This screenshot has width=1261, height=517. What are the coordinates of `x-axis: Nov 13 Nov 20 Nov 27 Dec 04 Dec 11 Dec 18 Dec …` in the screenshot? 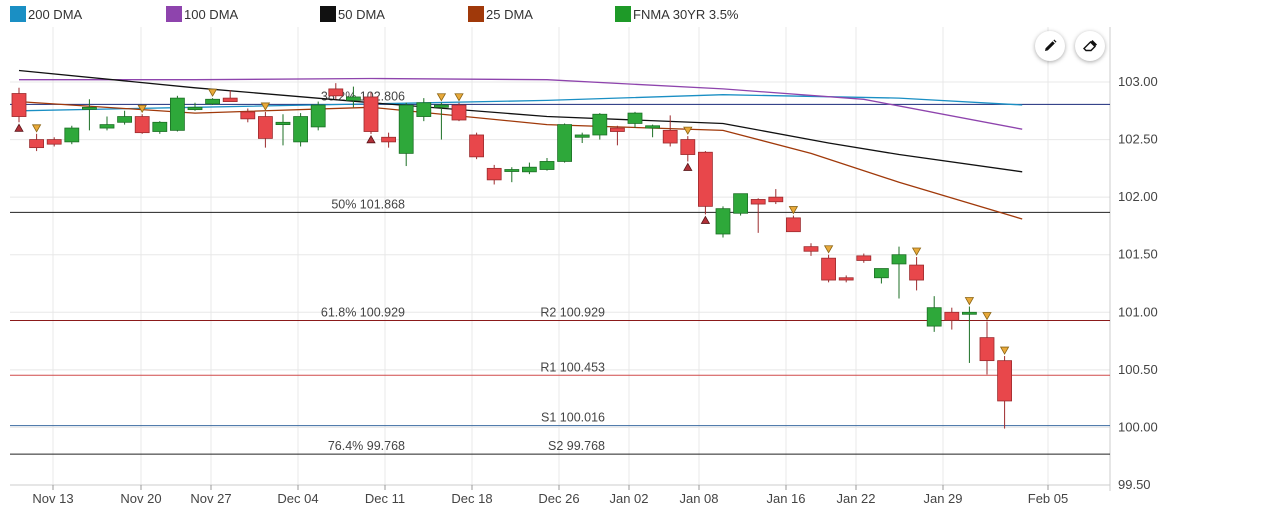 It's located at (550, 495).